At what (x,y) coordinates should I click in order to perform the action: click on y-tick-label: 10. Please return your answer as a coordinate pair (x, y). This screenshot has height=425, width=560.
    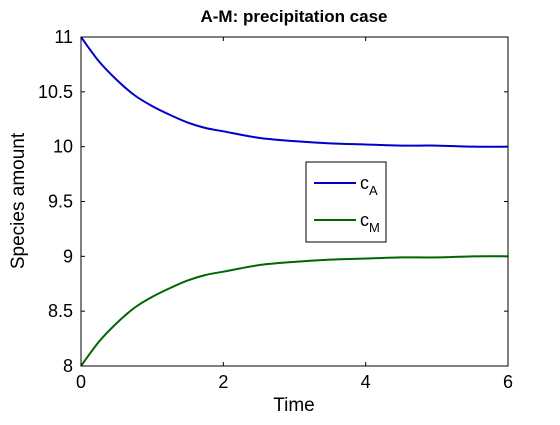
    Looking at the image, I should click on (63, 147).